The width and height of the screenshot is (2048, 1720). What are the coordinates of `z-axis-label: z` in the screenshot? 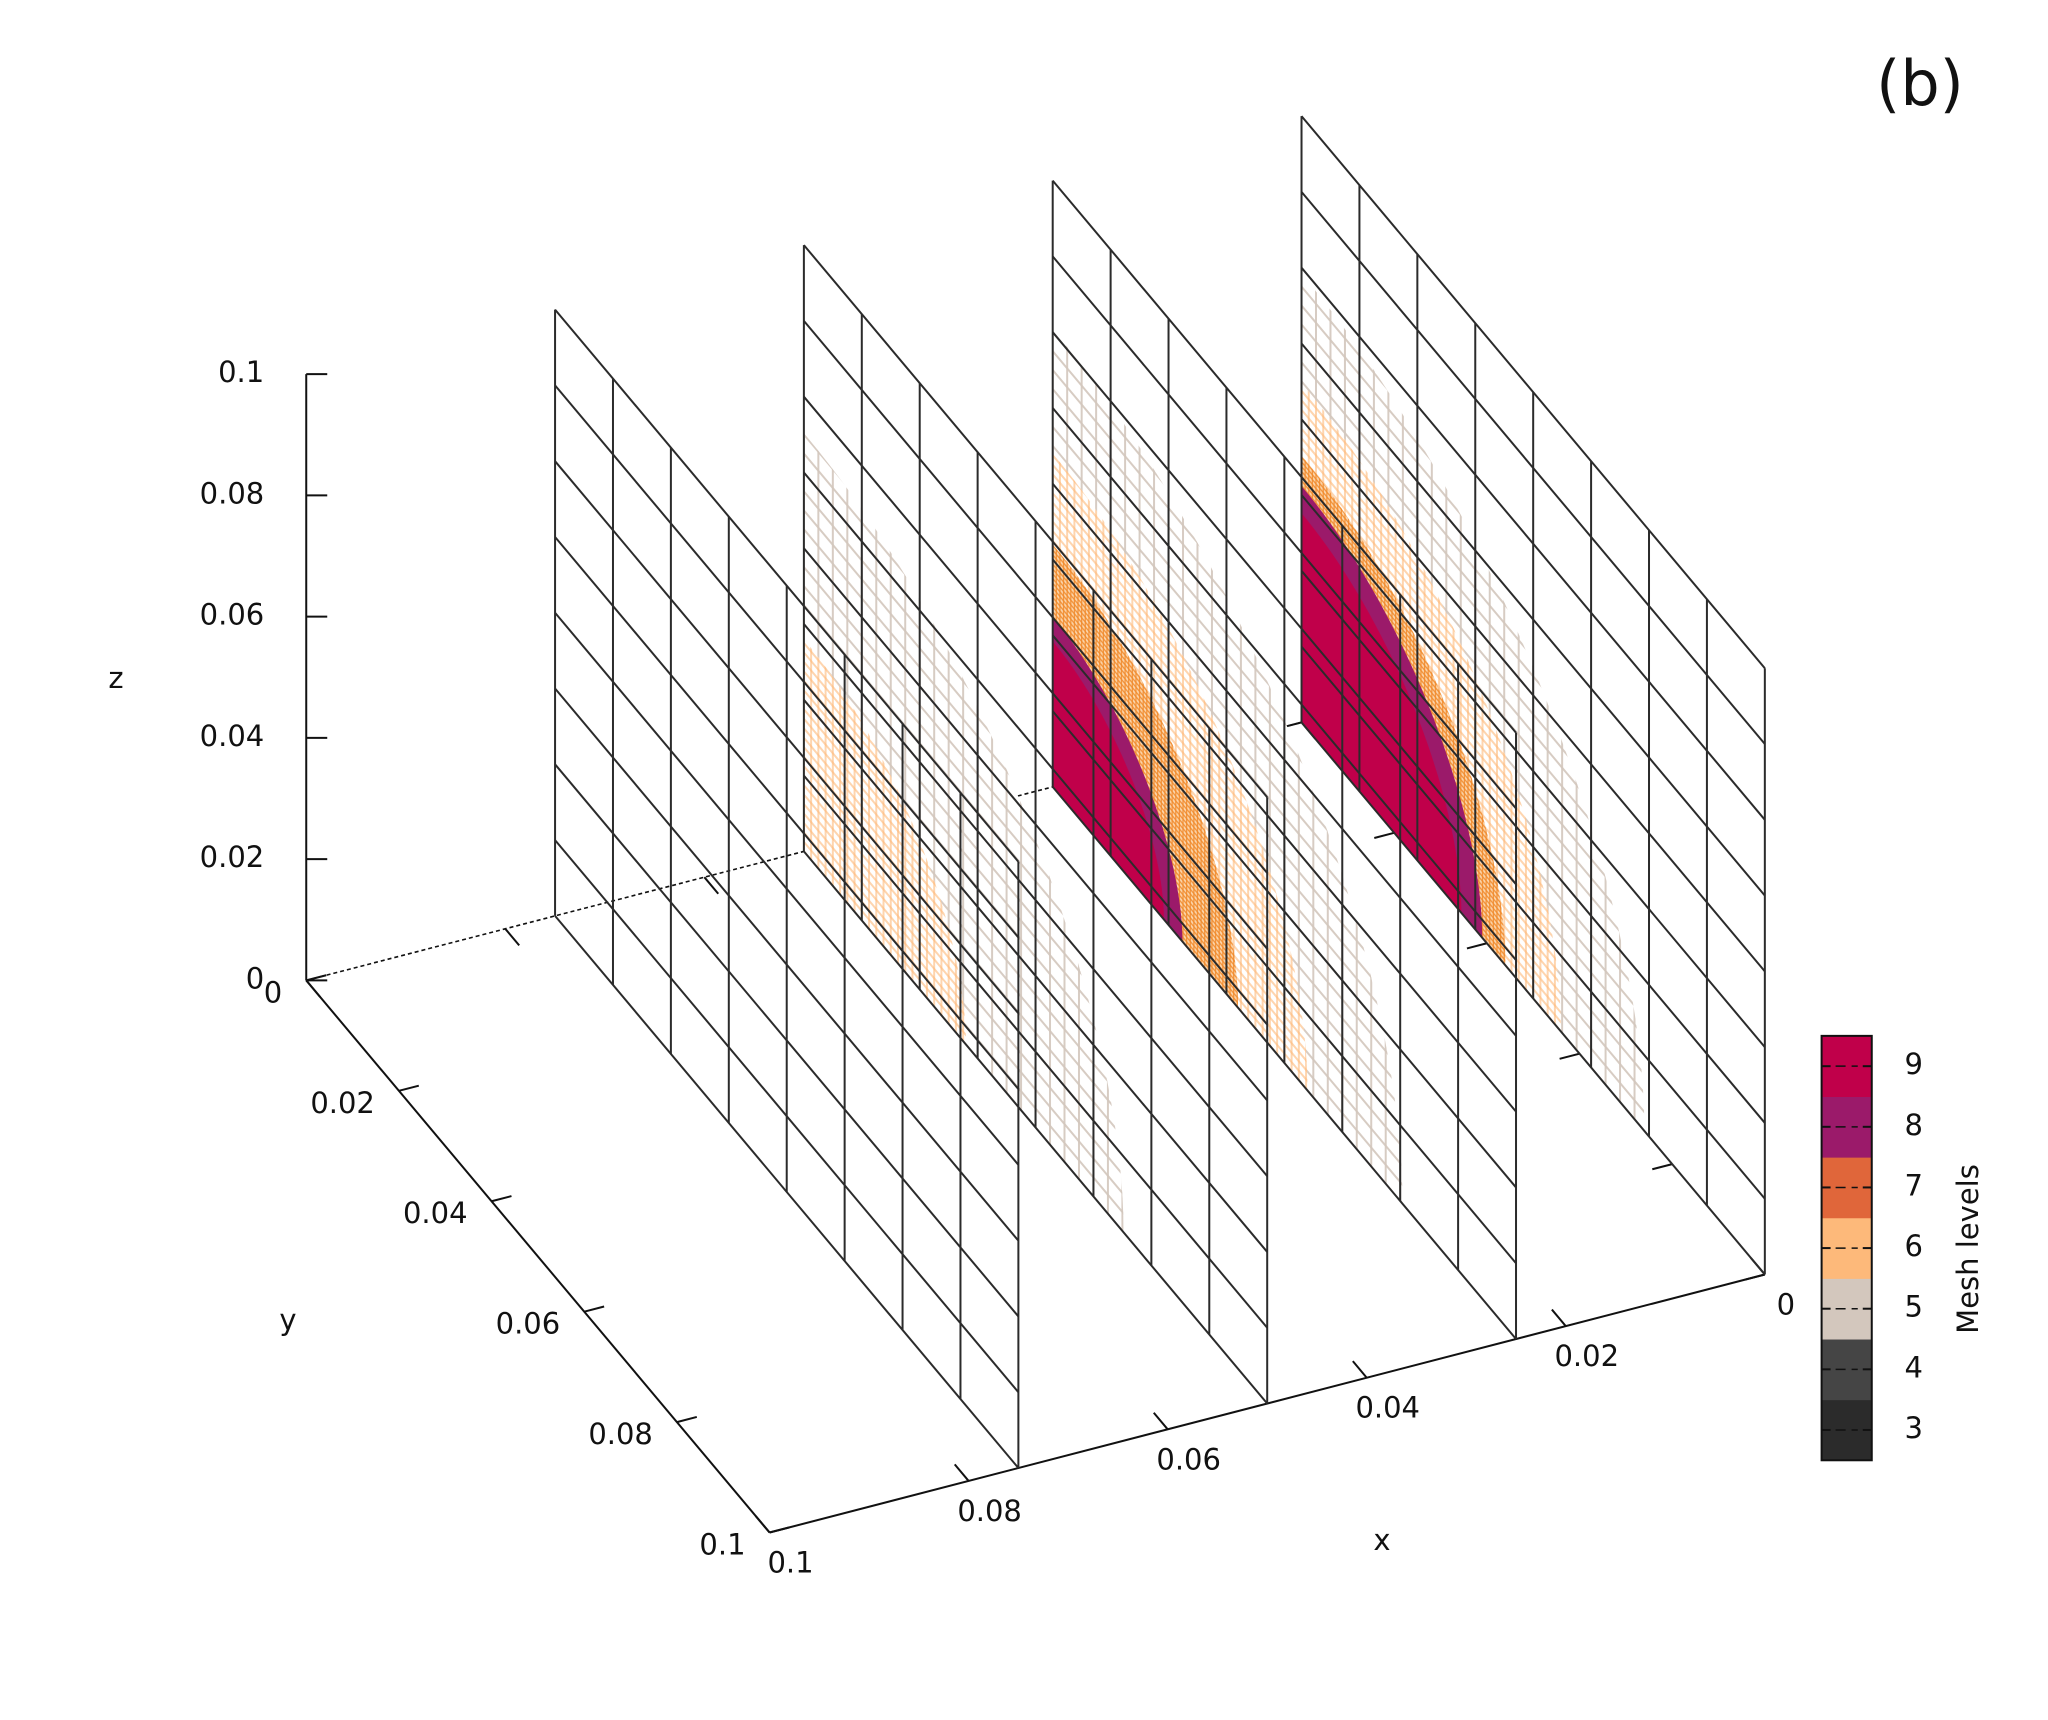 It's located at (115, 678).